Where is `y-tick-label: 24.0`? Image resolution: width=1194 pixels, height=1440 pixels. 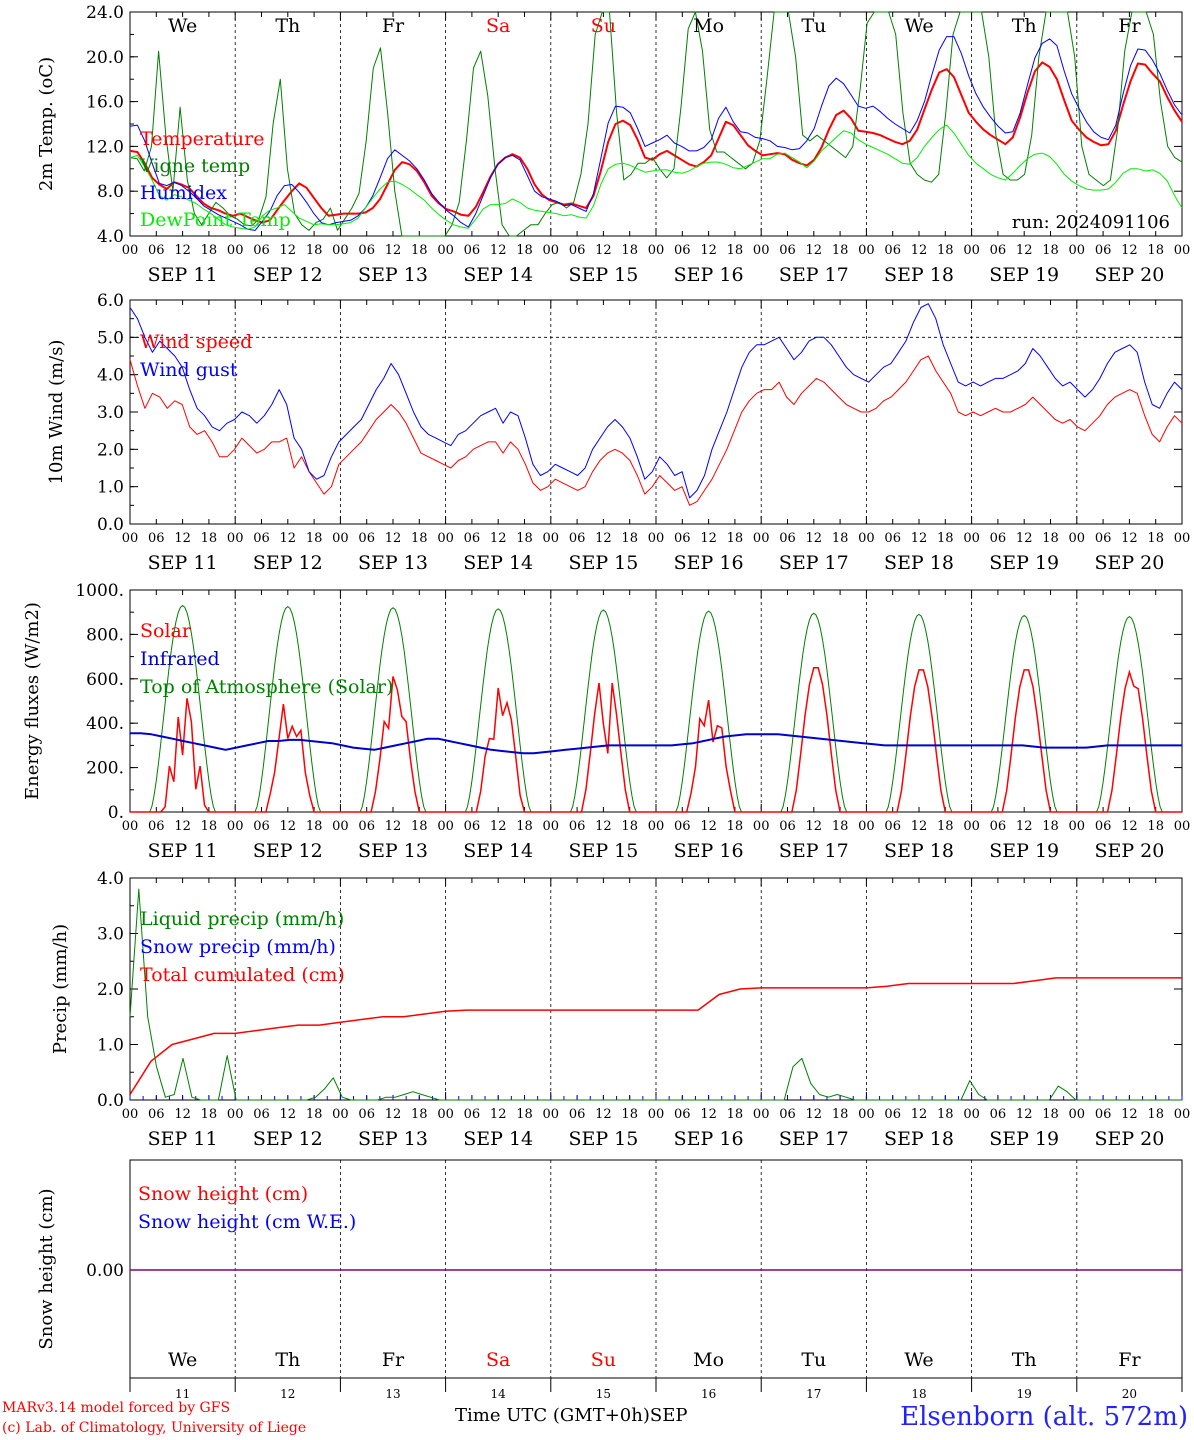
y-tick-label: 24.0 is located at coordinates (105, 13).